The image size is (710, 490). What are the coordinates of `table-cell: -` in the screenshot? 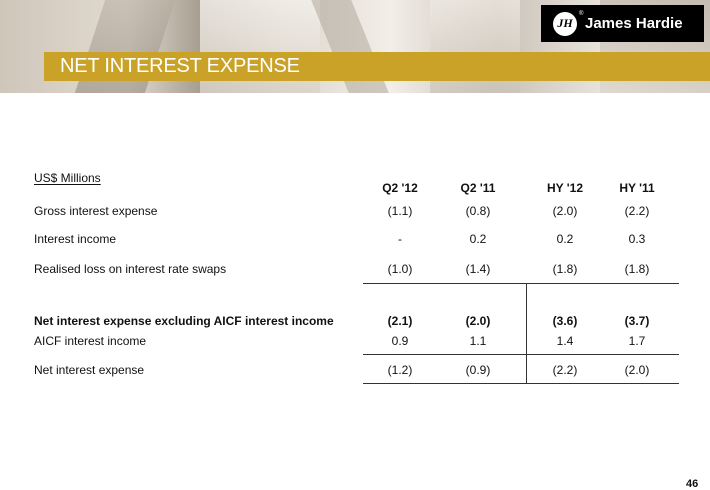 It's located at (400, 239).